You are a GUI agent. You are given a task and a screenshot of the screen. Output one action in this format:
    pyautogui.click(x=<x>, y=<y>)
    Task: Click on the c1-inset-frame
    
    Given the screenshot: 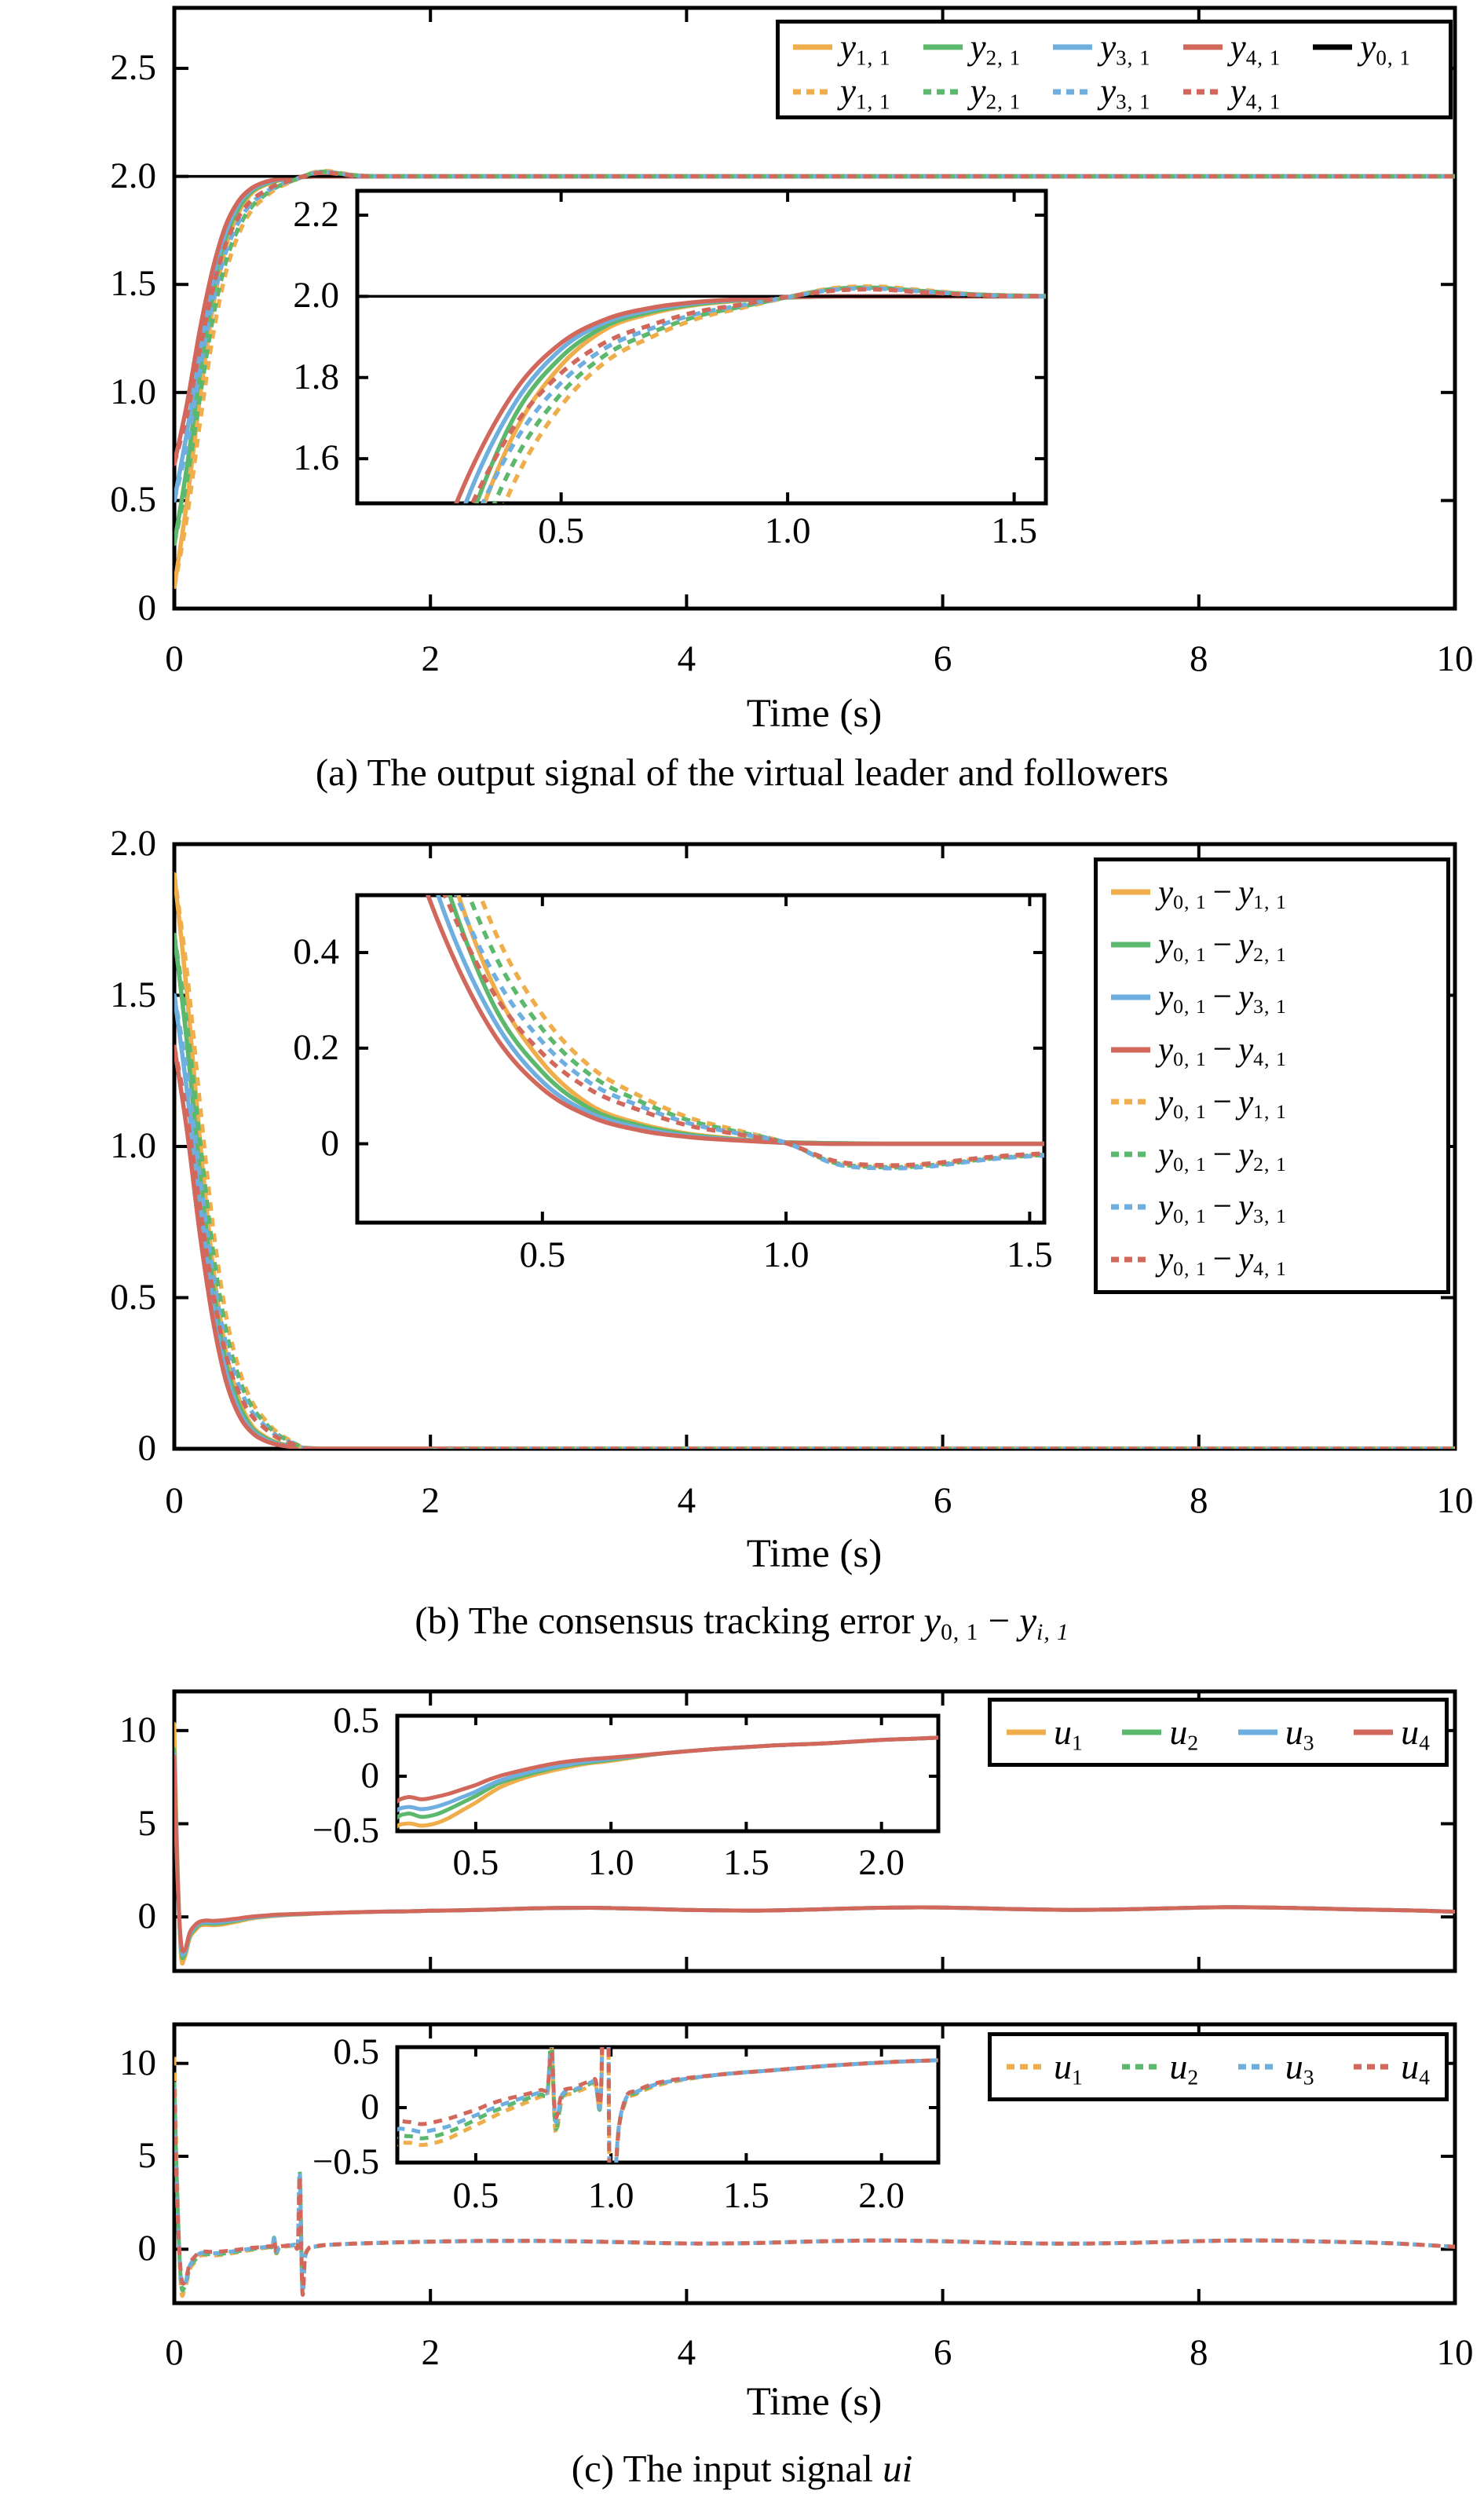 What is the action you would take?
    pyautogui.click(x=668, y=1774)
    